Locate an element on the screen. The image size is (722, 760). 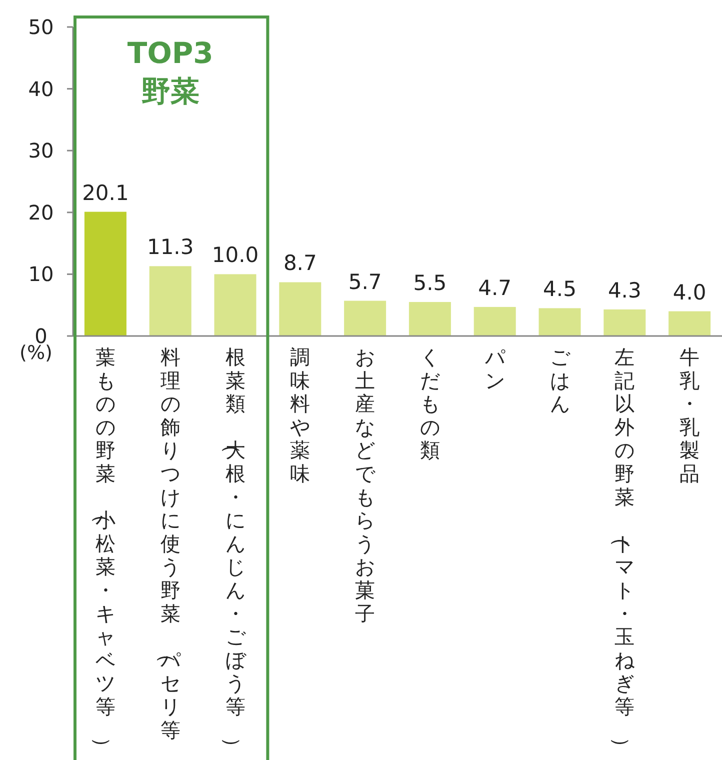
x-tick-label: 牛乳・乳製品 is located at coordinates (690, 415).